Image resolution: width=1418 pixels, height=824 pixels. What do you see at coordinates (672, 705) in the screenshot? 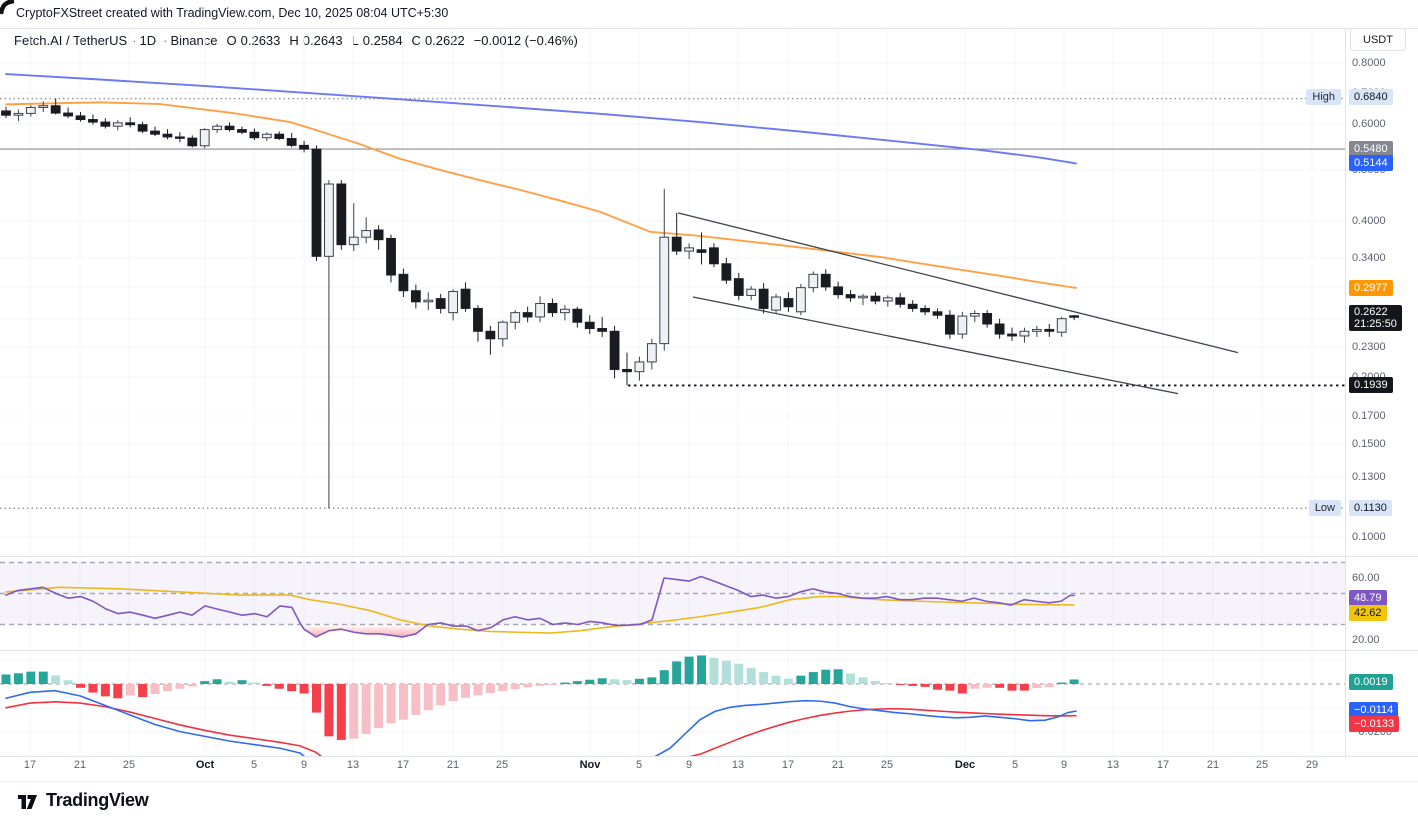
I see `macd-panel` at bounding box center [672, 705].